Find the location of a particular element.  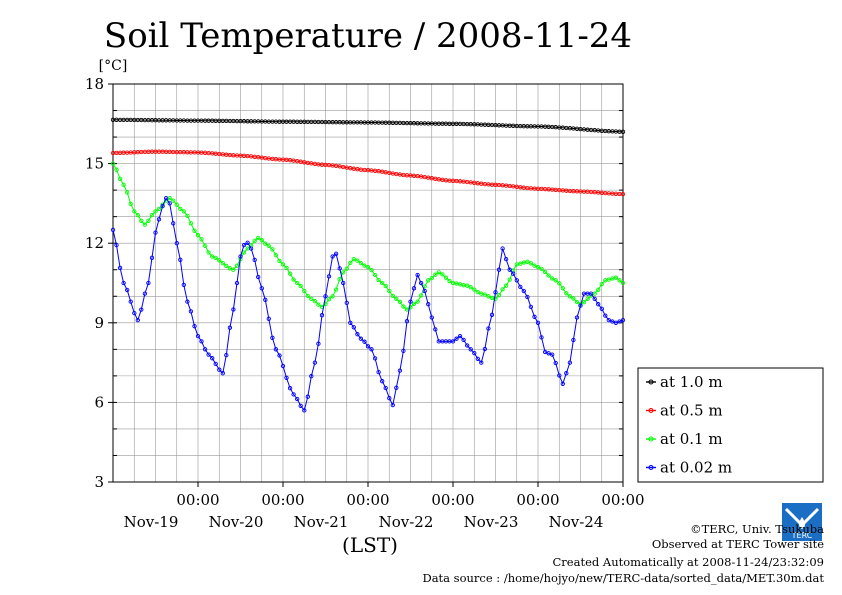

legend-label: at 0.5 m is located at coordinates (691, 411).